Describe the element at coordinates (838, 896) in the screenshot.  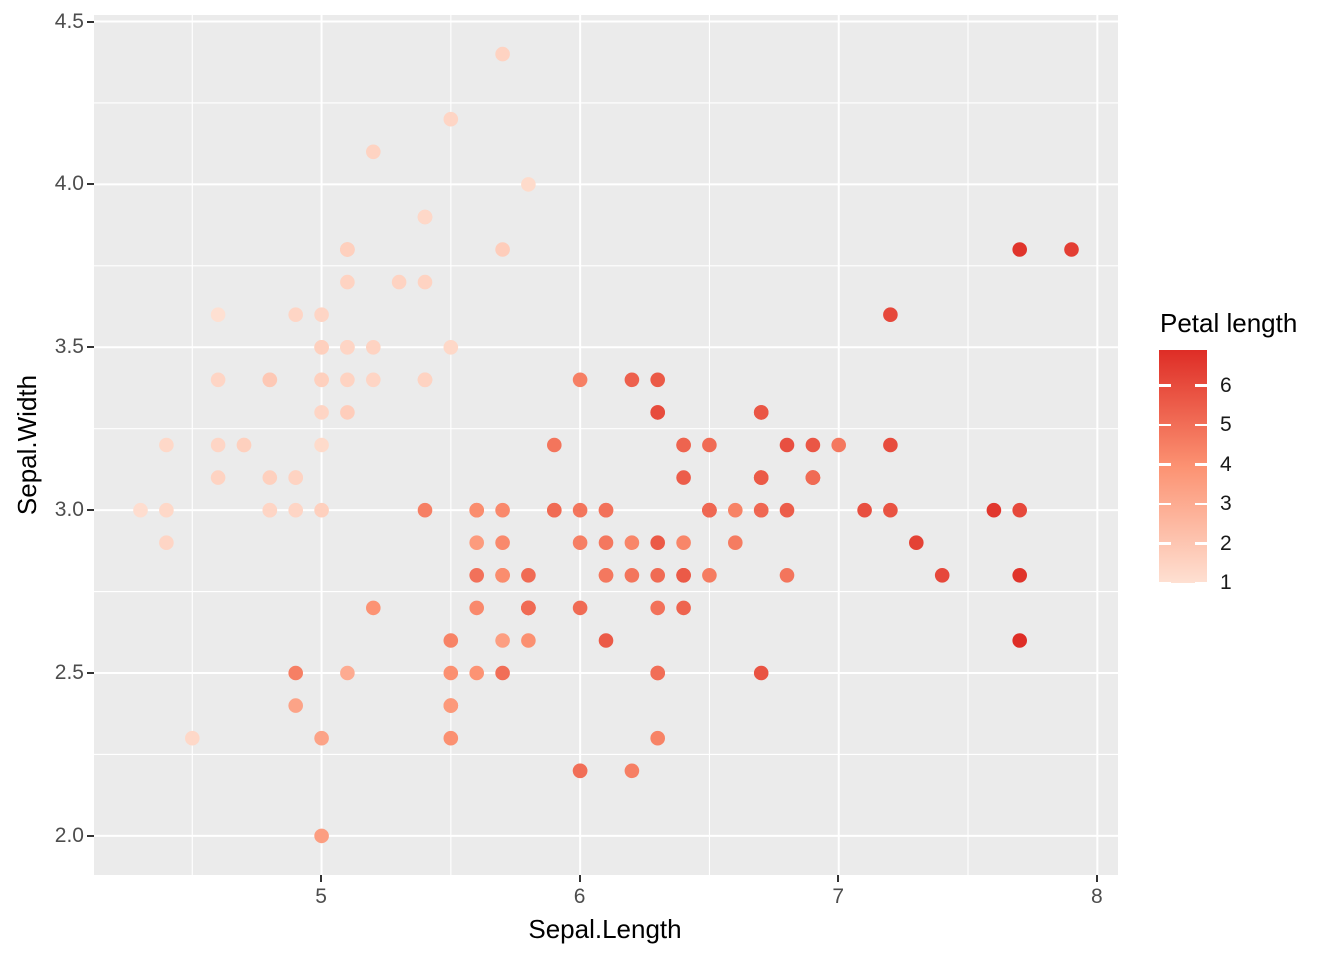
I see `x-tick-label: 7` at that location.